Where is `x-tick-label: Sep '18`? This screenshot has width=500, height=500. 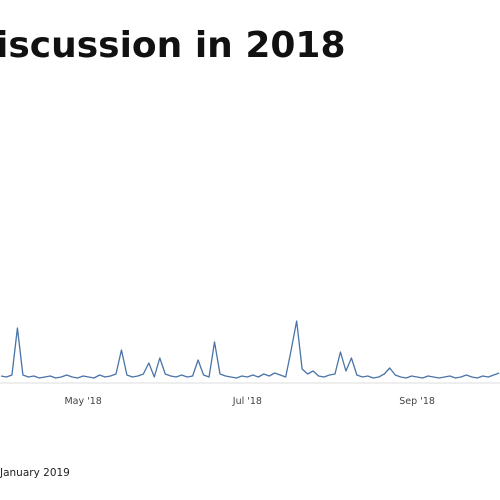
x-tick-label: Sep '18 is located at coordinates (417, 401).